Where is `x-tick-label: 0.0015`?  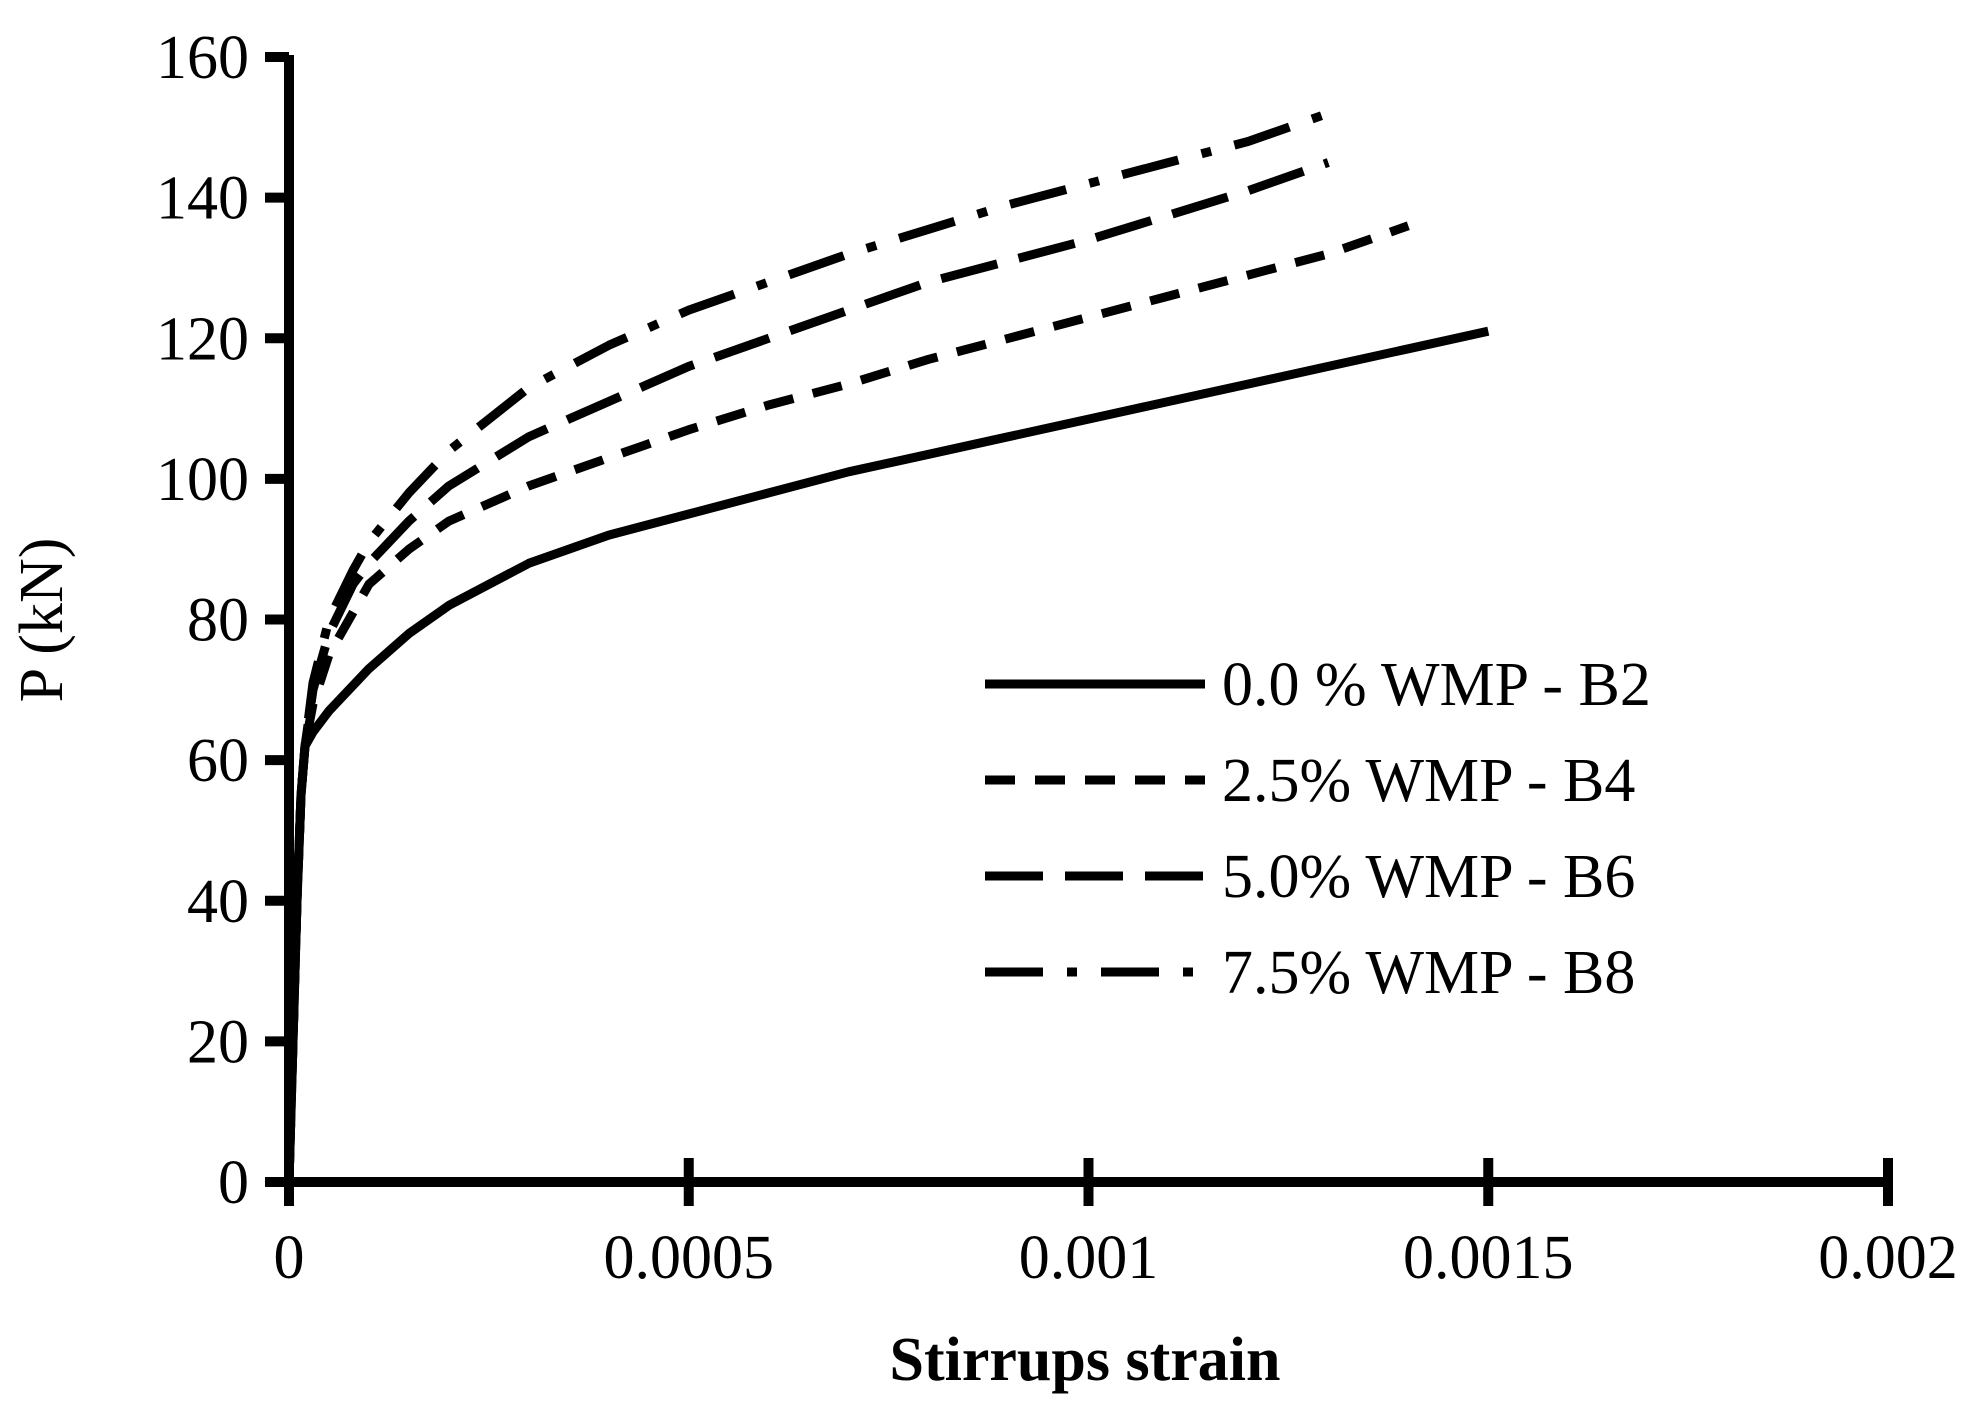
x-tick-label: 0.0015 is located at coordinates (1488, 1258).